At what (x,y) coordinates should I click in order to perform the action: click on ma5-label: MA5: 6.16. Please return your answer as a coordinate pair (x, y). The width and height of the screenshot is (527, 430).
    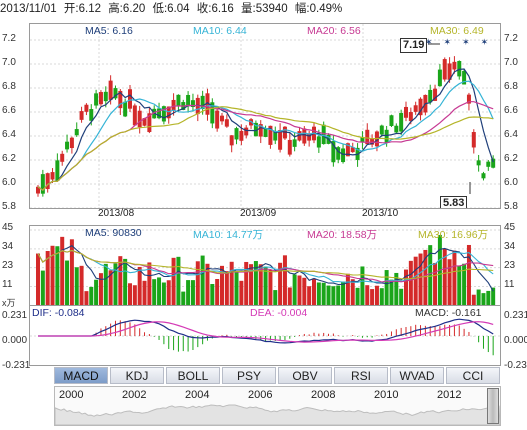
    Looking at the image, I should click on (109, 31).